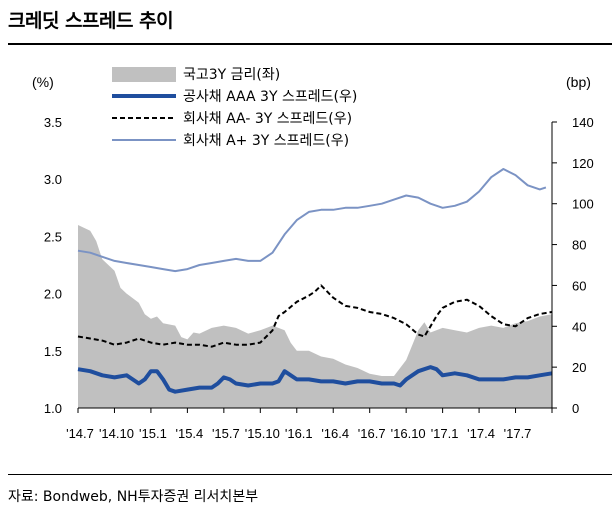 Image resolution: width=616 pixels, height=517 pixels. I want to click on legend-swatch-area, so click(144, 74).